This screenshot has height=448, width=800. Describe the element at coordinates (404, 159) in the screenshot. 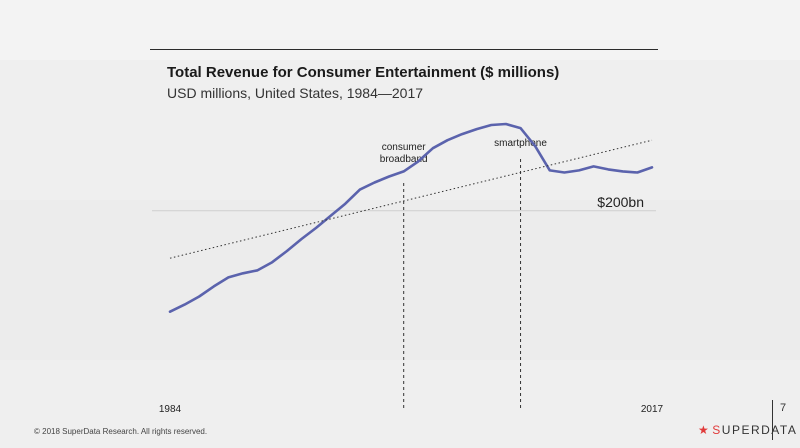

I see `annotation-label: broadband` at that location.